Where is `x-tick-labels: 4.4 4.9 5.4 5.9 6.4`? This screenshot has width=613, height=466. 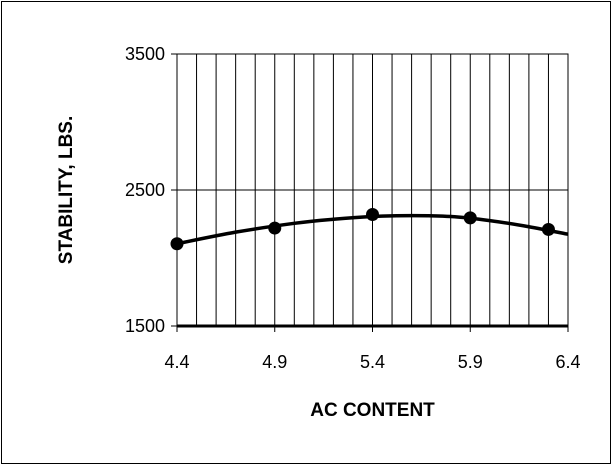 x-tick-labels: 4.4 4.9 5.4 5.9 6.4 is located at coordinates (372, 362).